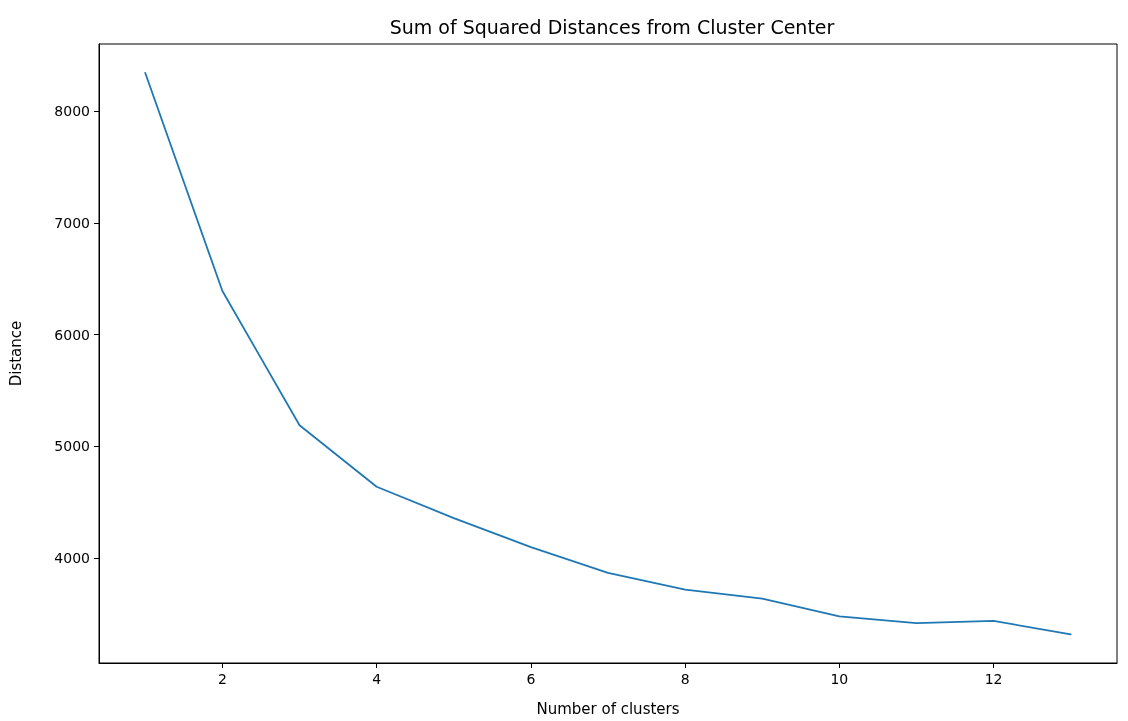  I want to click on y-tick-label: 5000, so click(72, 446).